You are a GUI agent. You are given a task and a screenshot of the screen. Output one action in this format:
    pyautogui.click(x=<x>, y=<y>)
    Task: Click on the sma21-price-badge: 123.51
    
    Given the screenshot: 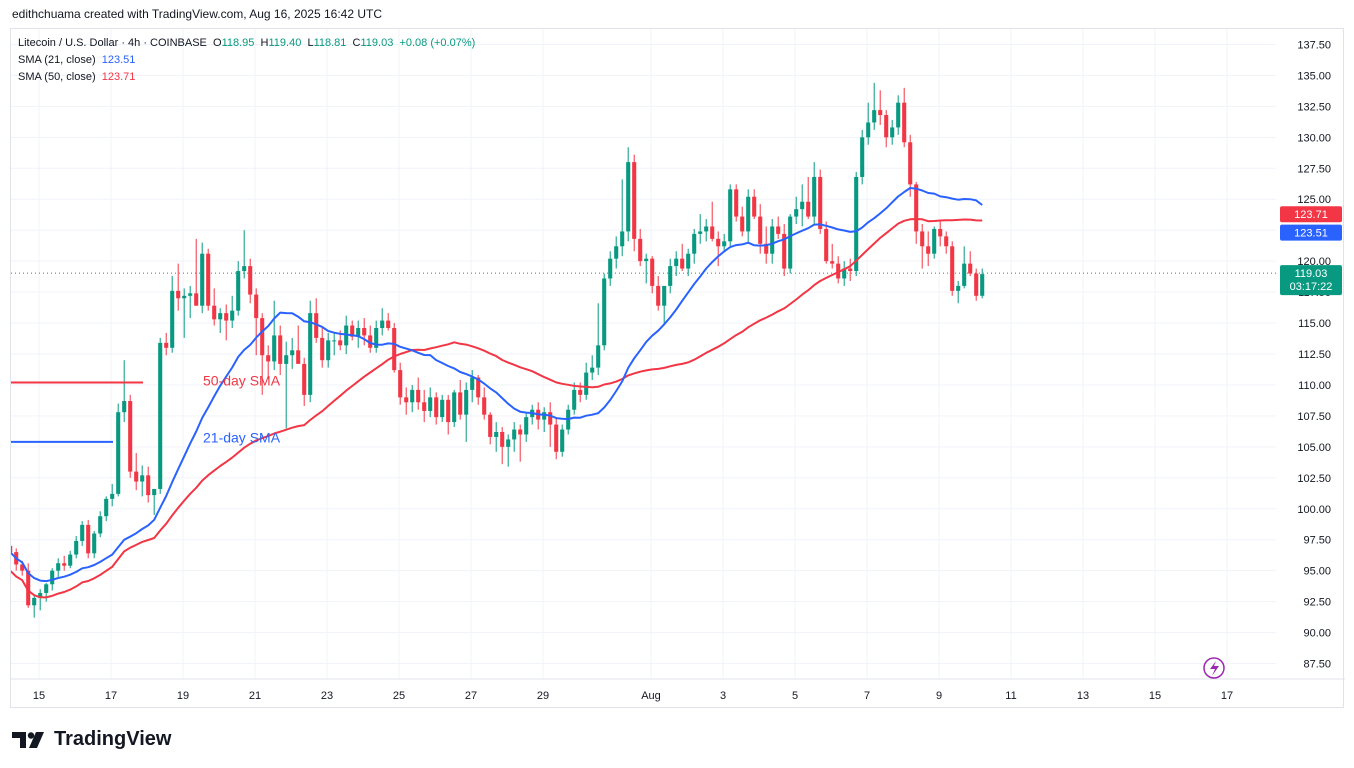 What is the action you would take?
    pyautogui.click(x=1311, y=232)
    